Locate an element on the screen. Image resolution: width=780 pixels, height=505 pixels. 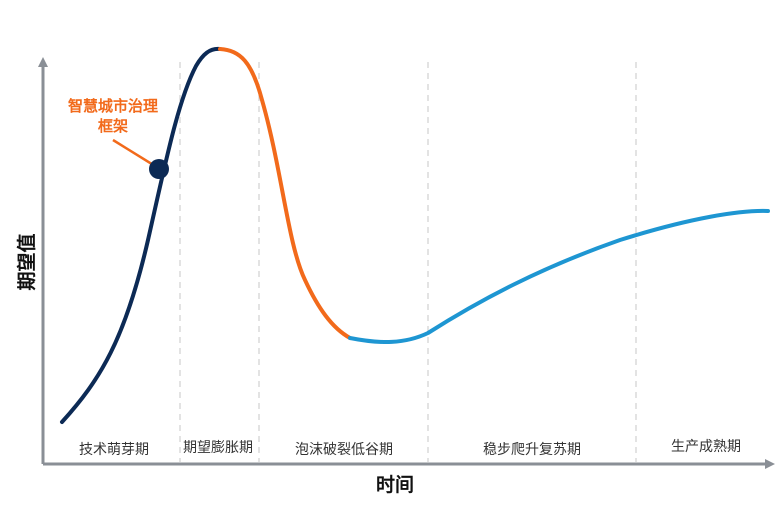
x-axis-label: 时间 is located at coordinates (395, 485).